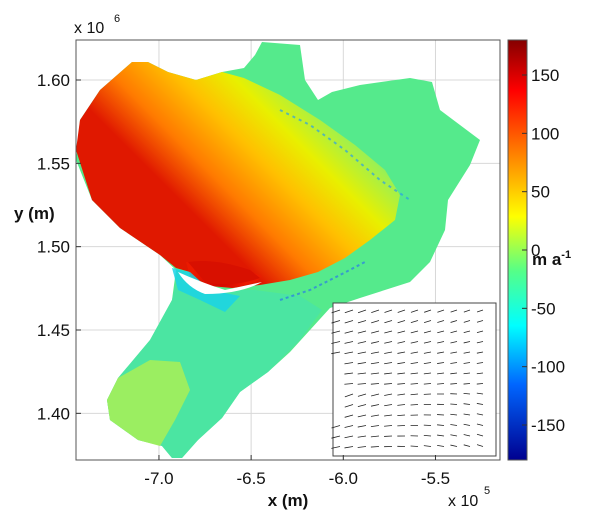 Image resolution: width=596 pixels, height=515 pixels. Describe the element at coordinates (220, 283) in the screenshot. I see `shelf-gap` at that location.